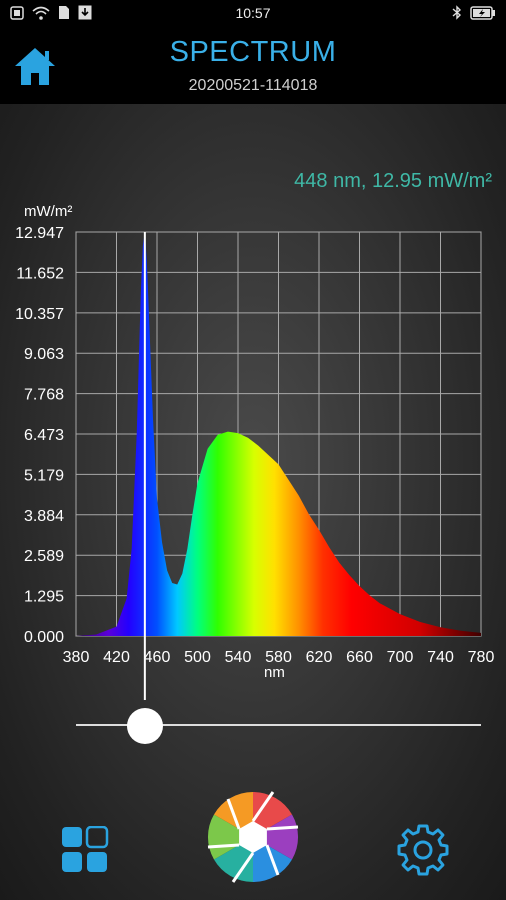 Image resolution: width=506 pixels, height=900 pixels. Describe the element at coordinates (51, 12) in the screenshot. I see `status-left-icons` at that location.